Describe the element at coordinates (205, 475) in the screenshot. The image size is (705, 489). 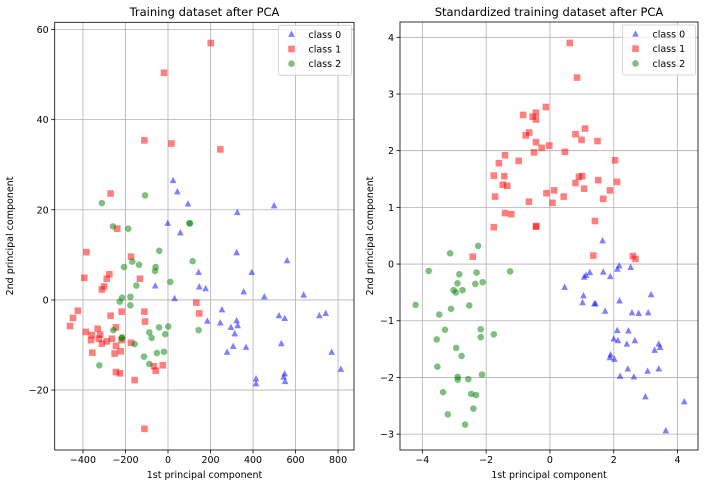
I see `x-axis-label: 1st principal component` at that location.